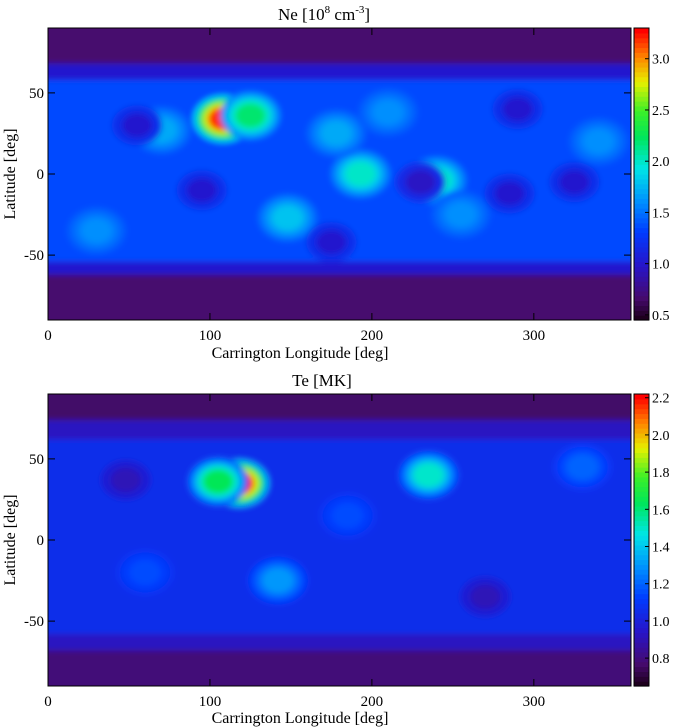  Describe the element at coordinates (661, 659) in the screenshot. I see `colorbar-tick-label: 0.8` at that location.